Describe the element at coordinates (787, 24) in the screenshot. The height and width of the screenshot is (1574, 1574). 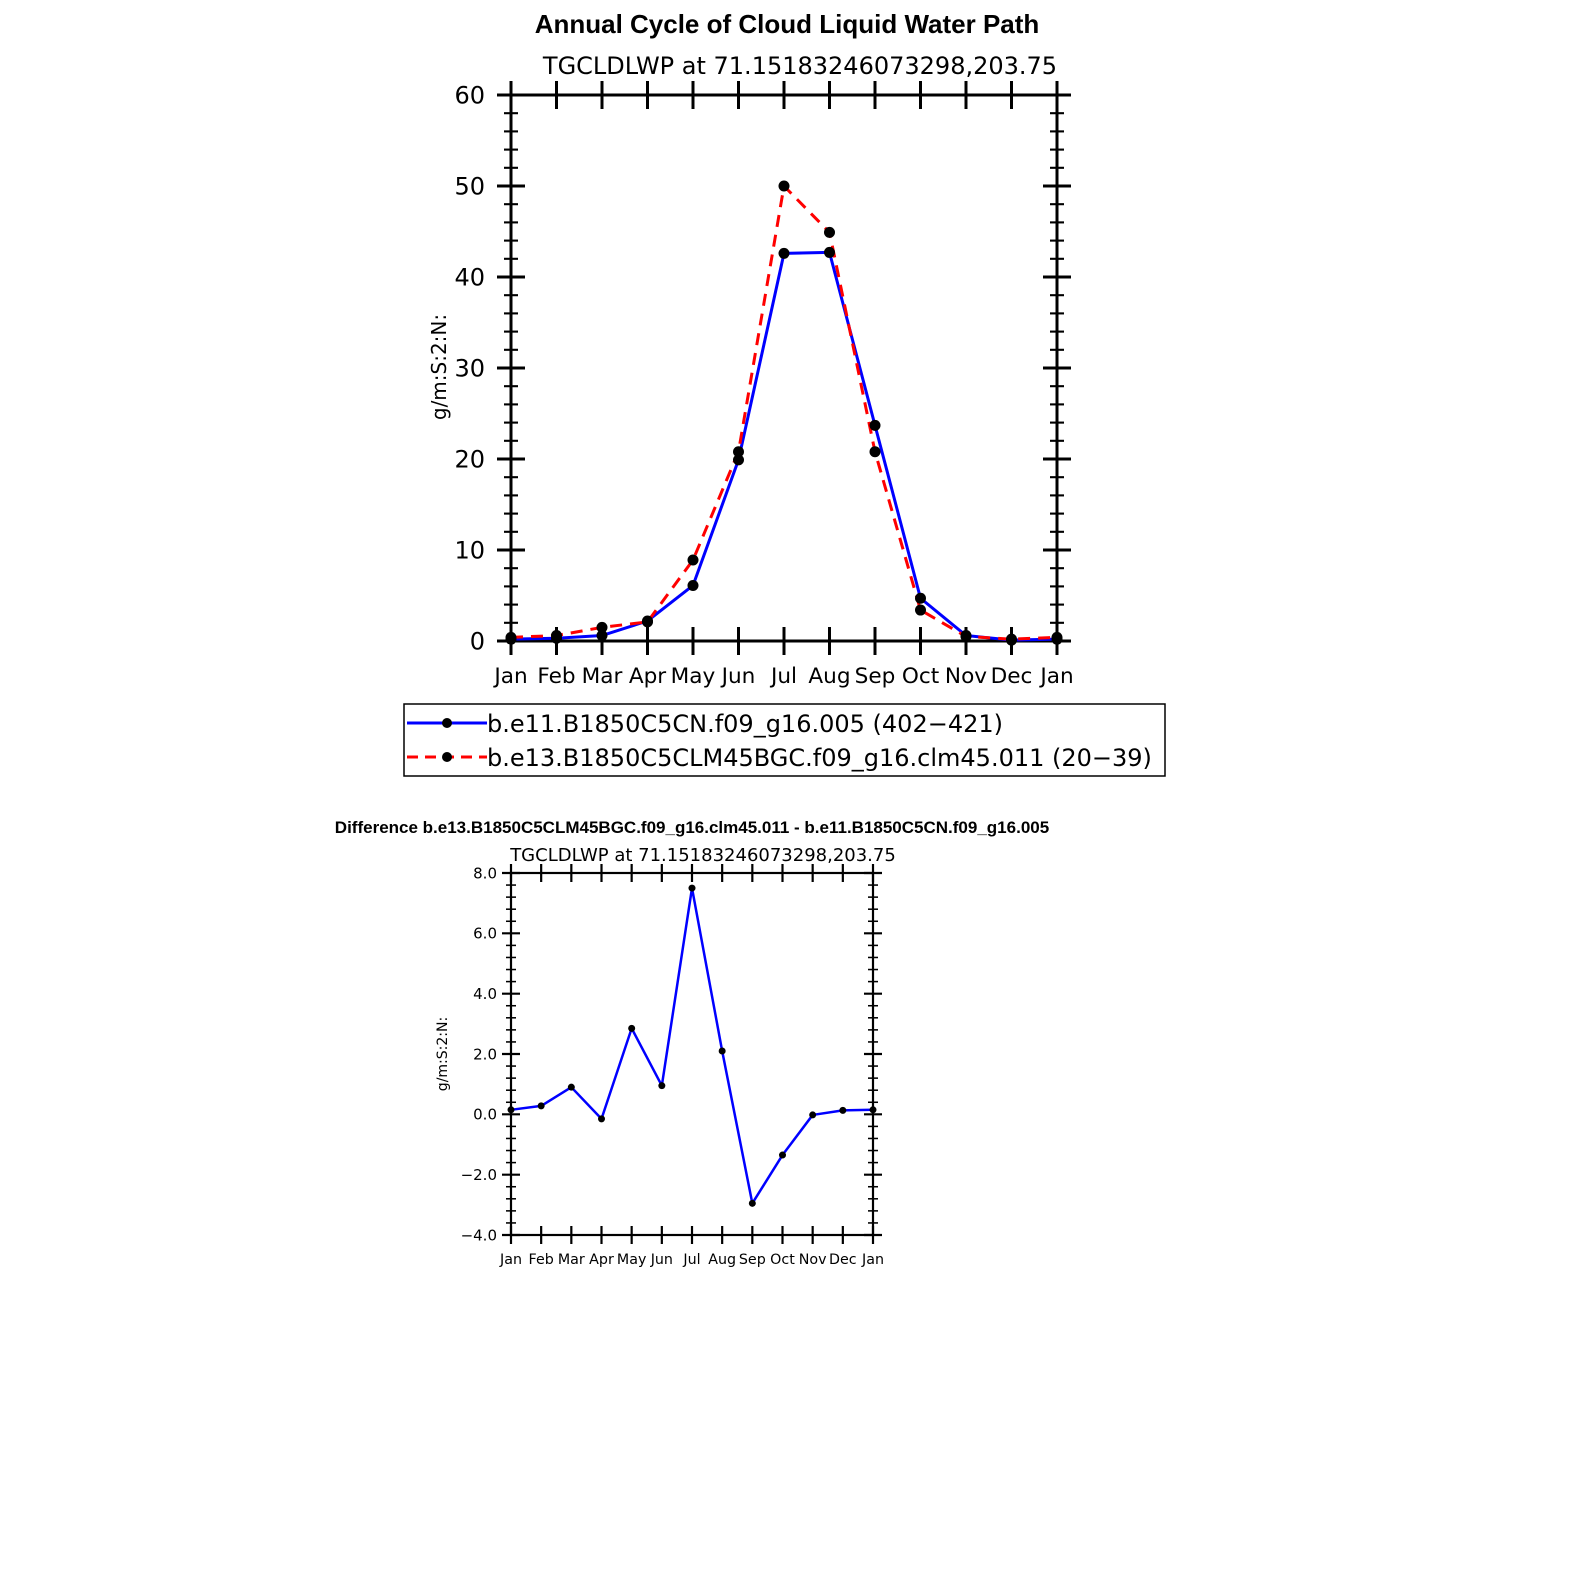
I see `chart1-title: Annual Cycle of Cloud Liquid Water Path` at that location.